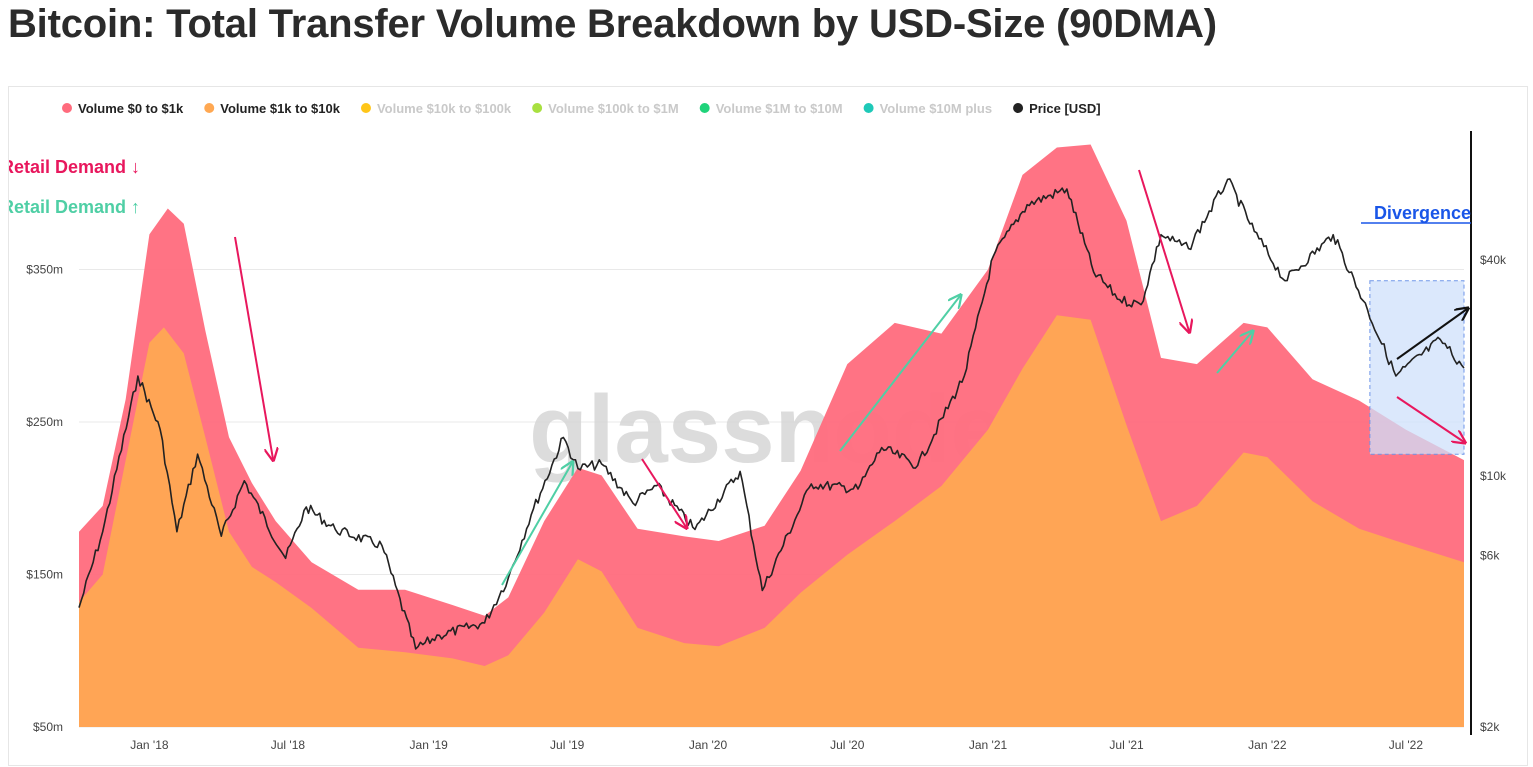 The height and width of the screenshot is (767, 1533). Describe the element at coordinates (48, 727) in the screenshot. I see `y-tick-label: $50m` at that location.